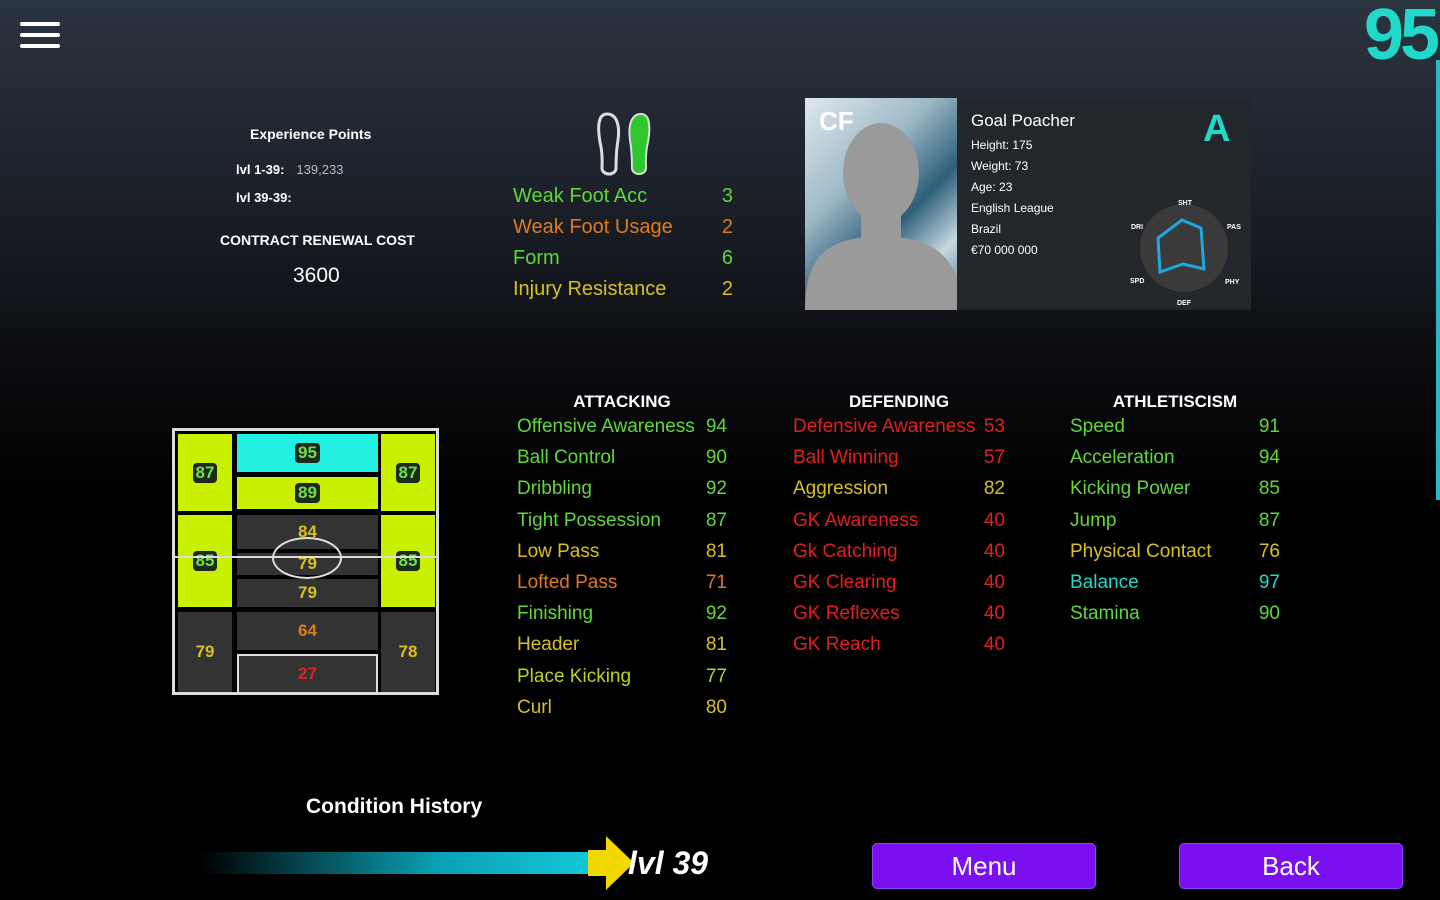 The image size is (1440, 900). What do you see at coordinates (836, 121) in the screenshot?
I see `position-label: CF` at bounding box center [836, 121].